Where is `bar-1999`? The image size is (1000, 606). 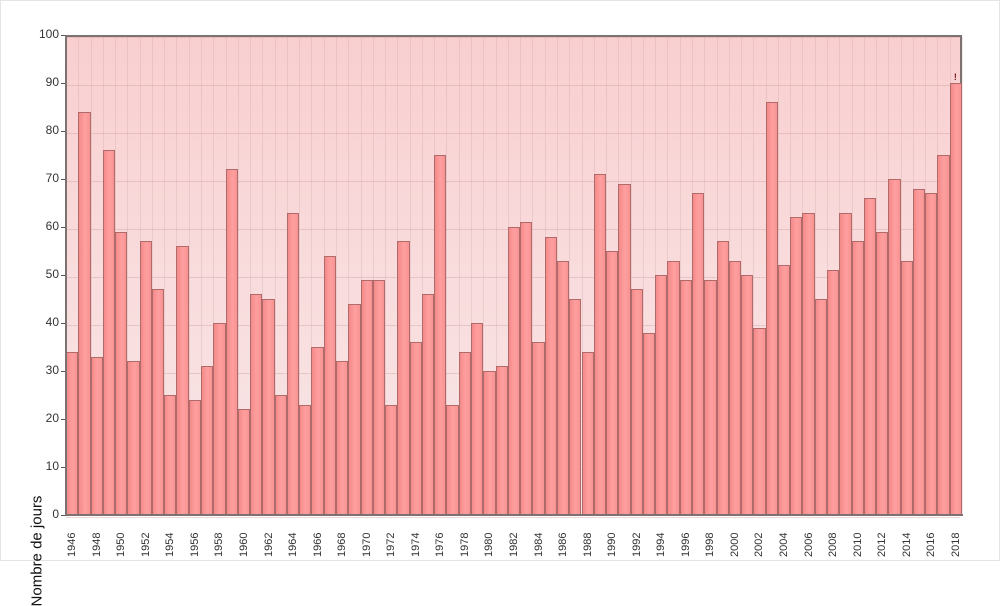 bar-1999 is located at coordinates (722, 378).